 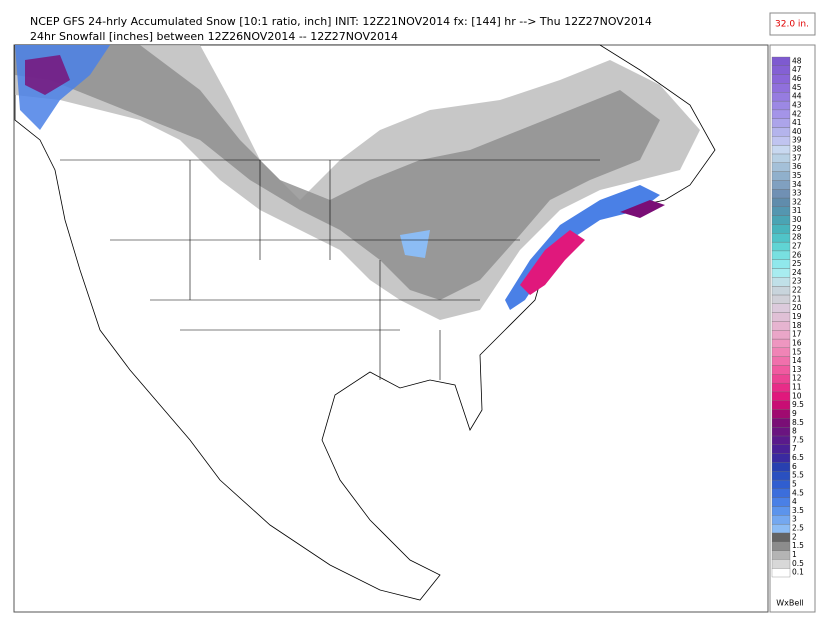 What do you see at coordinates (797, 342) in the screenshot?
I see `colorbar-label: 16` at bounding box center [797, 342].